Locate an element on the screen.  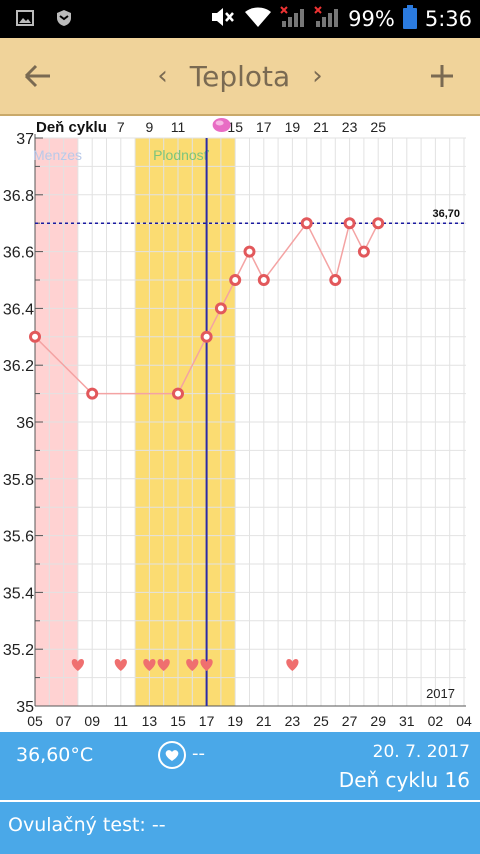
coverline-label: 36,70 is located at coordinates (446, 214).